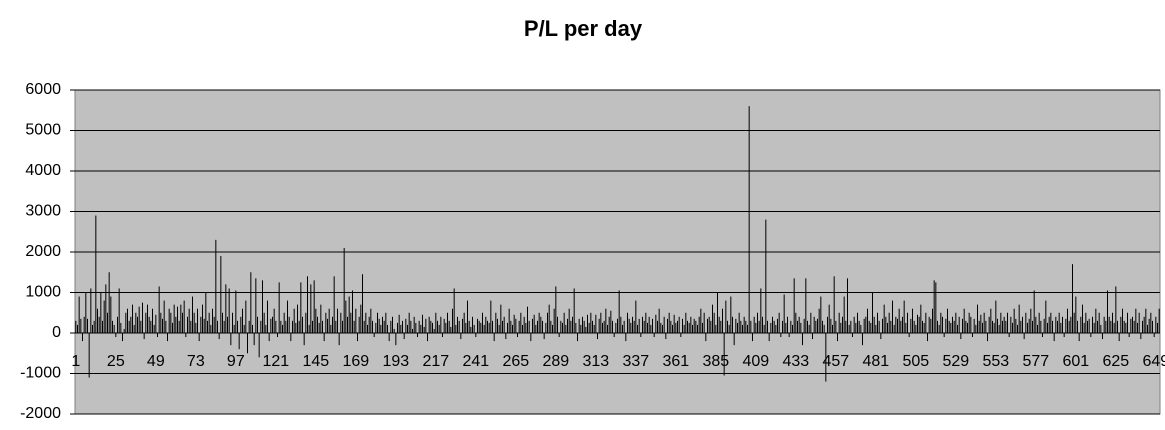 This screenshot has width=1165, height=430. Describe the element at coordinates (40, 373) in the screenshot. I see `y-tick-label: -1000` at that location.